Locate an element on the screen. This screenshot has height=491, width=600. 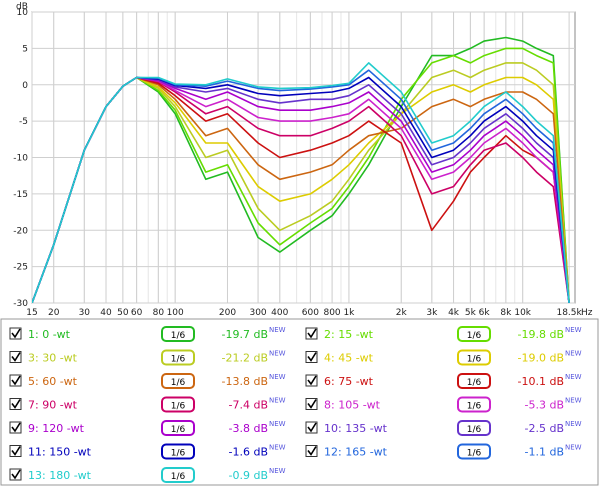
x-tick-label: 200 is located at coordinates (227, 313).